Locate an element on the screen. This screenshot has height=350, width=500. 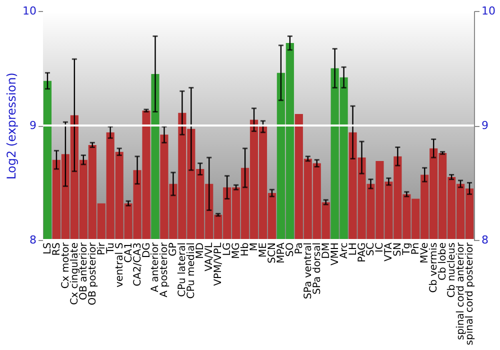
x-tick-label: MVe is located at coordinates (425, 253).